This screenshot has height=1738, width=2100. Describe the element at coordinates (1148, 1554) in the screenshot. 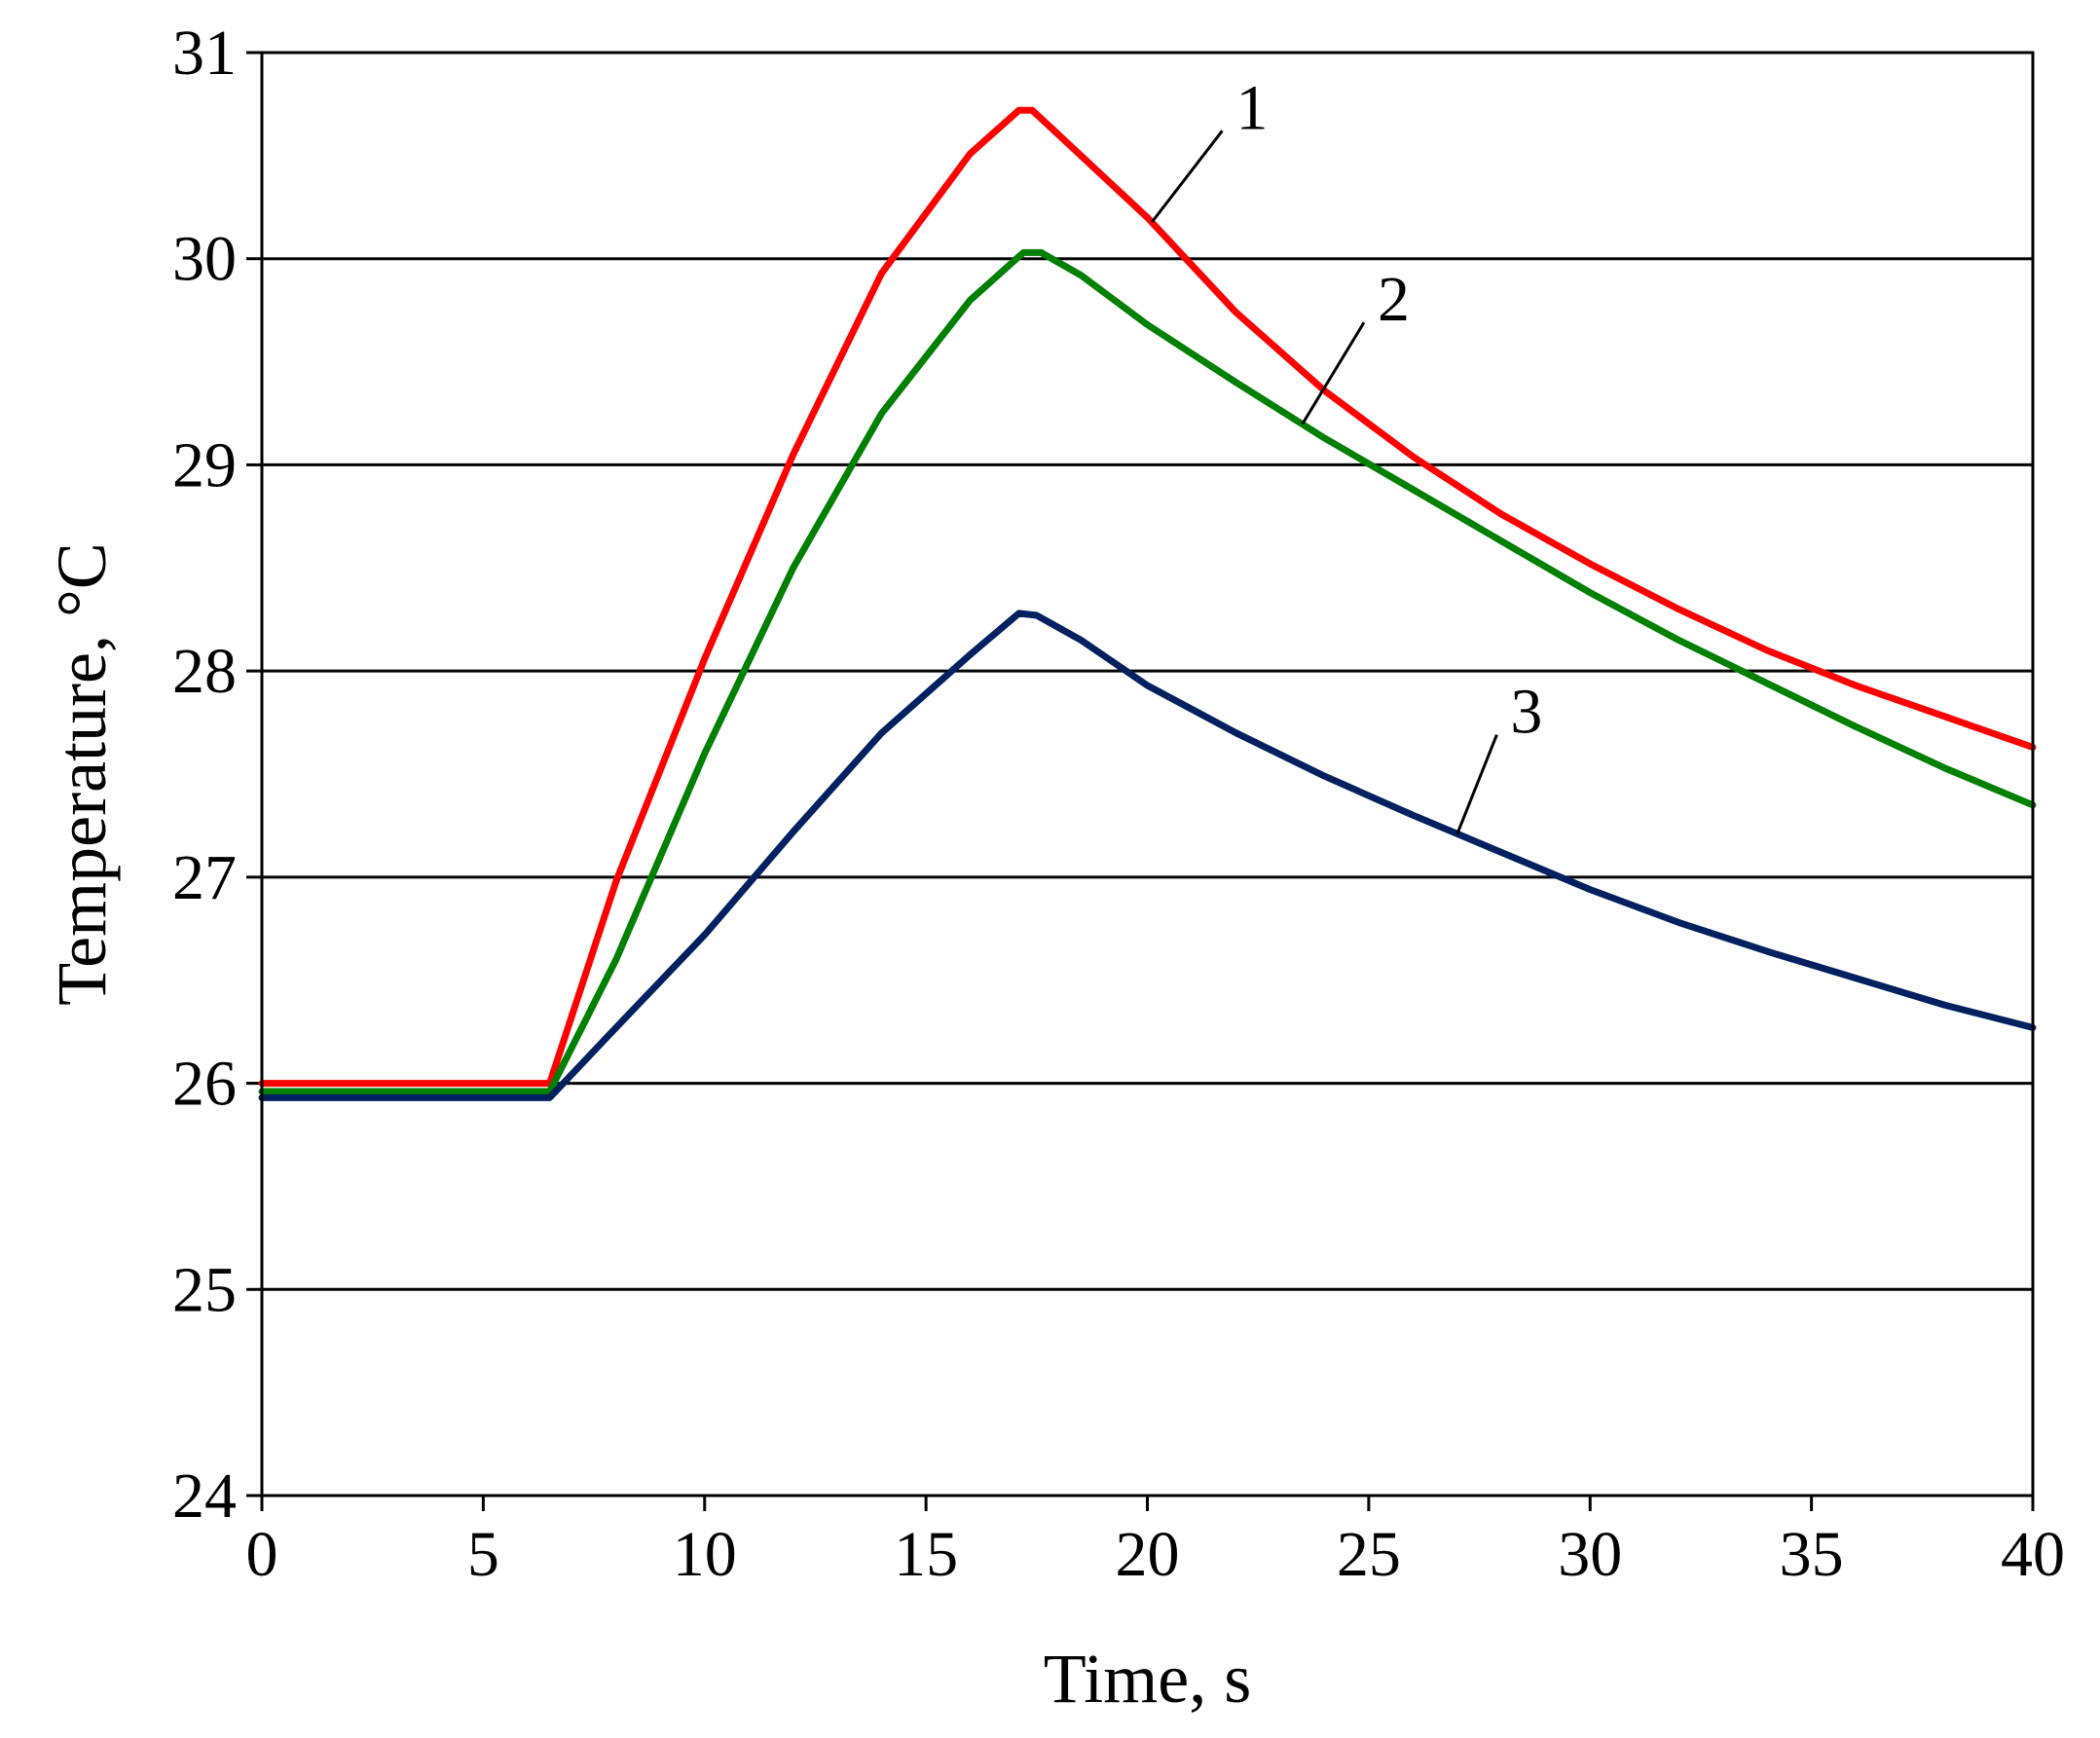

I see `x-tick-label-20: 20` at that location.